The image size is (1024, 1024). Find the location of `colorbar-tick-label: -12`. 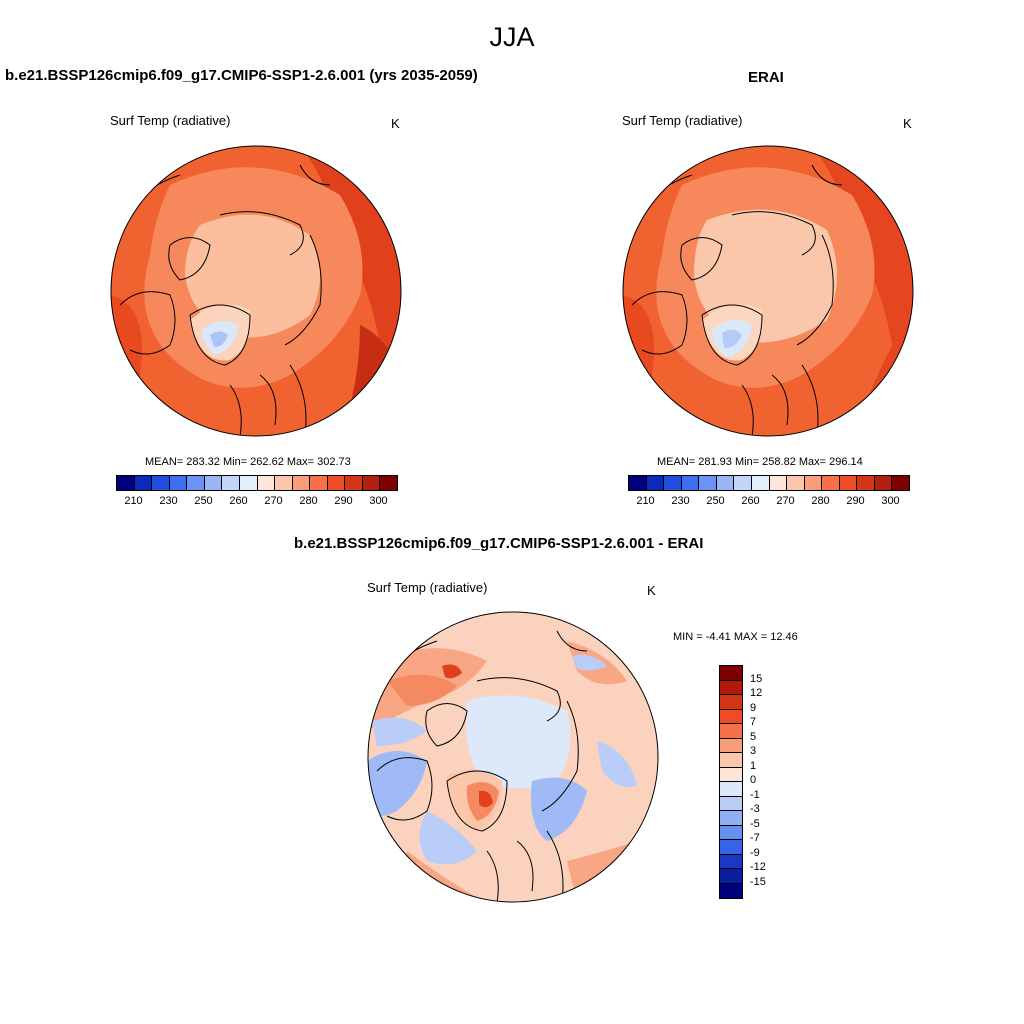

colorbar-tick-label: -12 is located at coordinates (758, 867).